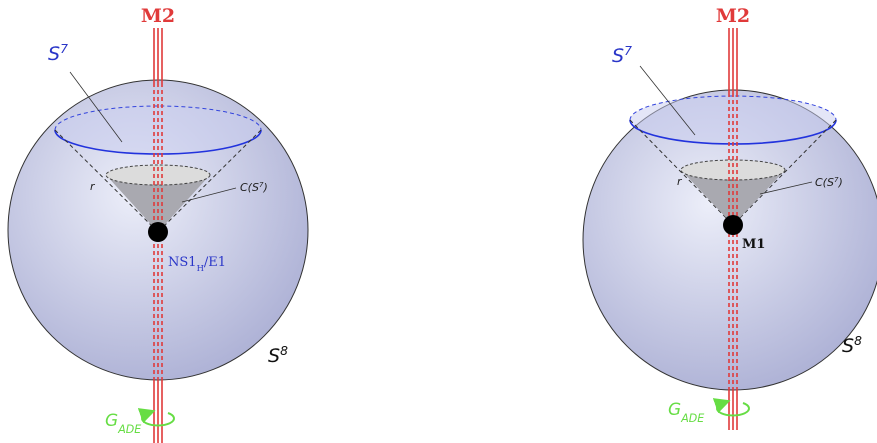 The width and height of the screenshot is (877, 443). What do you see at coordinates (200, 268) in the screenshot?
I see `apex-label-part: H` at bounding box center [200, 268].